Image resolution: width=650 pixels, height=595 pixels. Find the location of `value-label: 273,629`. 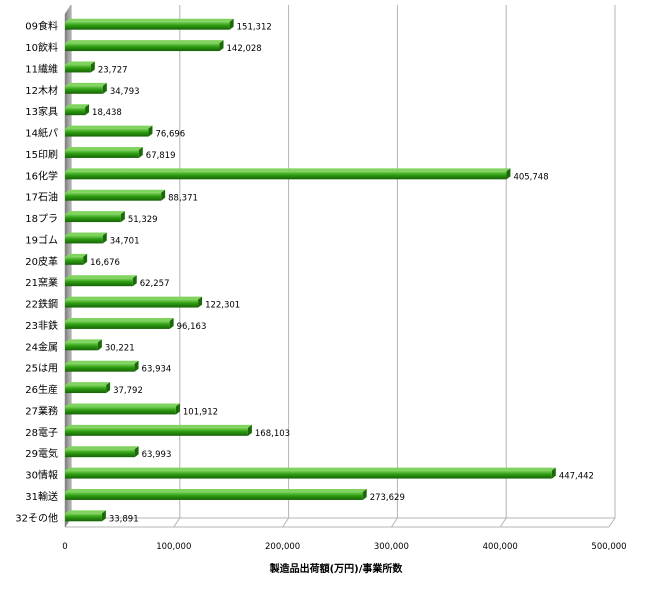

value-label: 273,629 is located at coordinates (387, 498).